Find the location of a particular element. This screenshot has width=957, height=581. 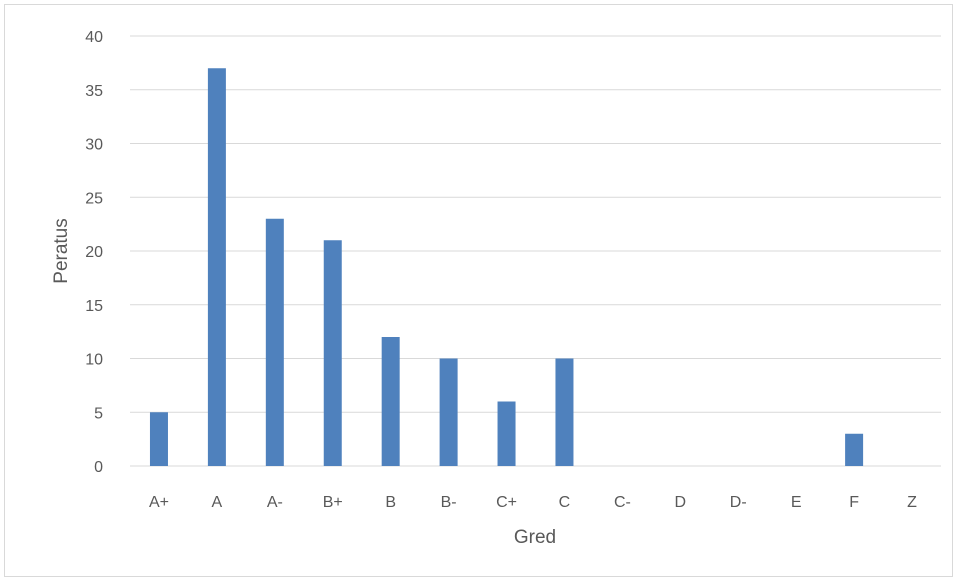

y-tick-label: 5 is located at coordinates (98, 413).